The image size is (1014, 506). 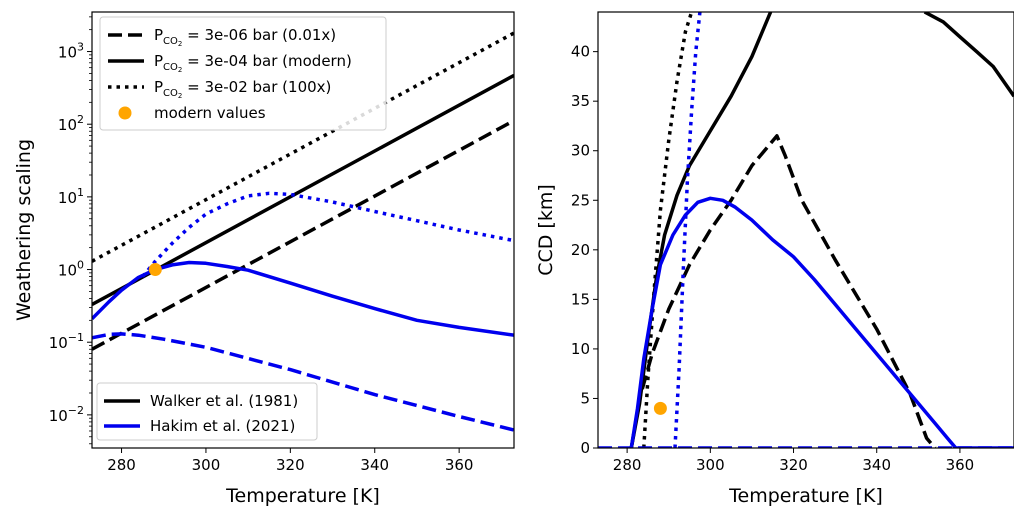 I want to click on left-y-tick-label: 10², so click(x=71, y=123).